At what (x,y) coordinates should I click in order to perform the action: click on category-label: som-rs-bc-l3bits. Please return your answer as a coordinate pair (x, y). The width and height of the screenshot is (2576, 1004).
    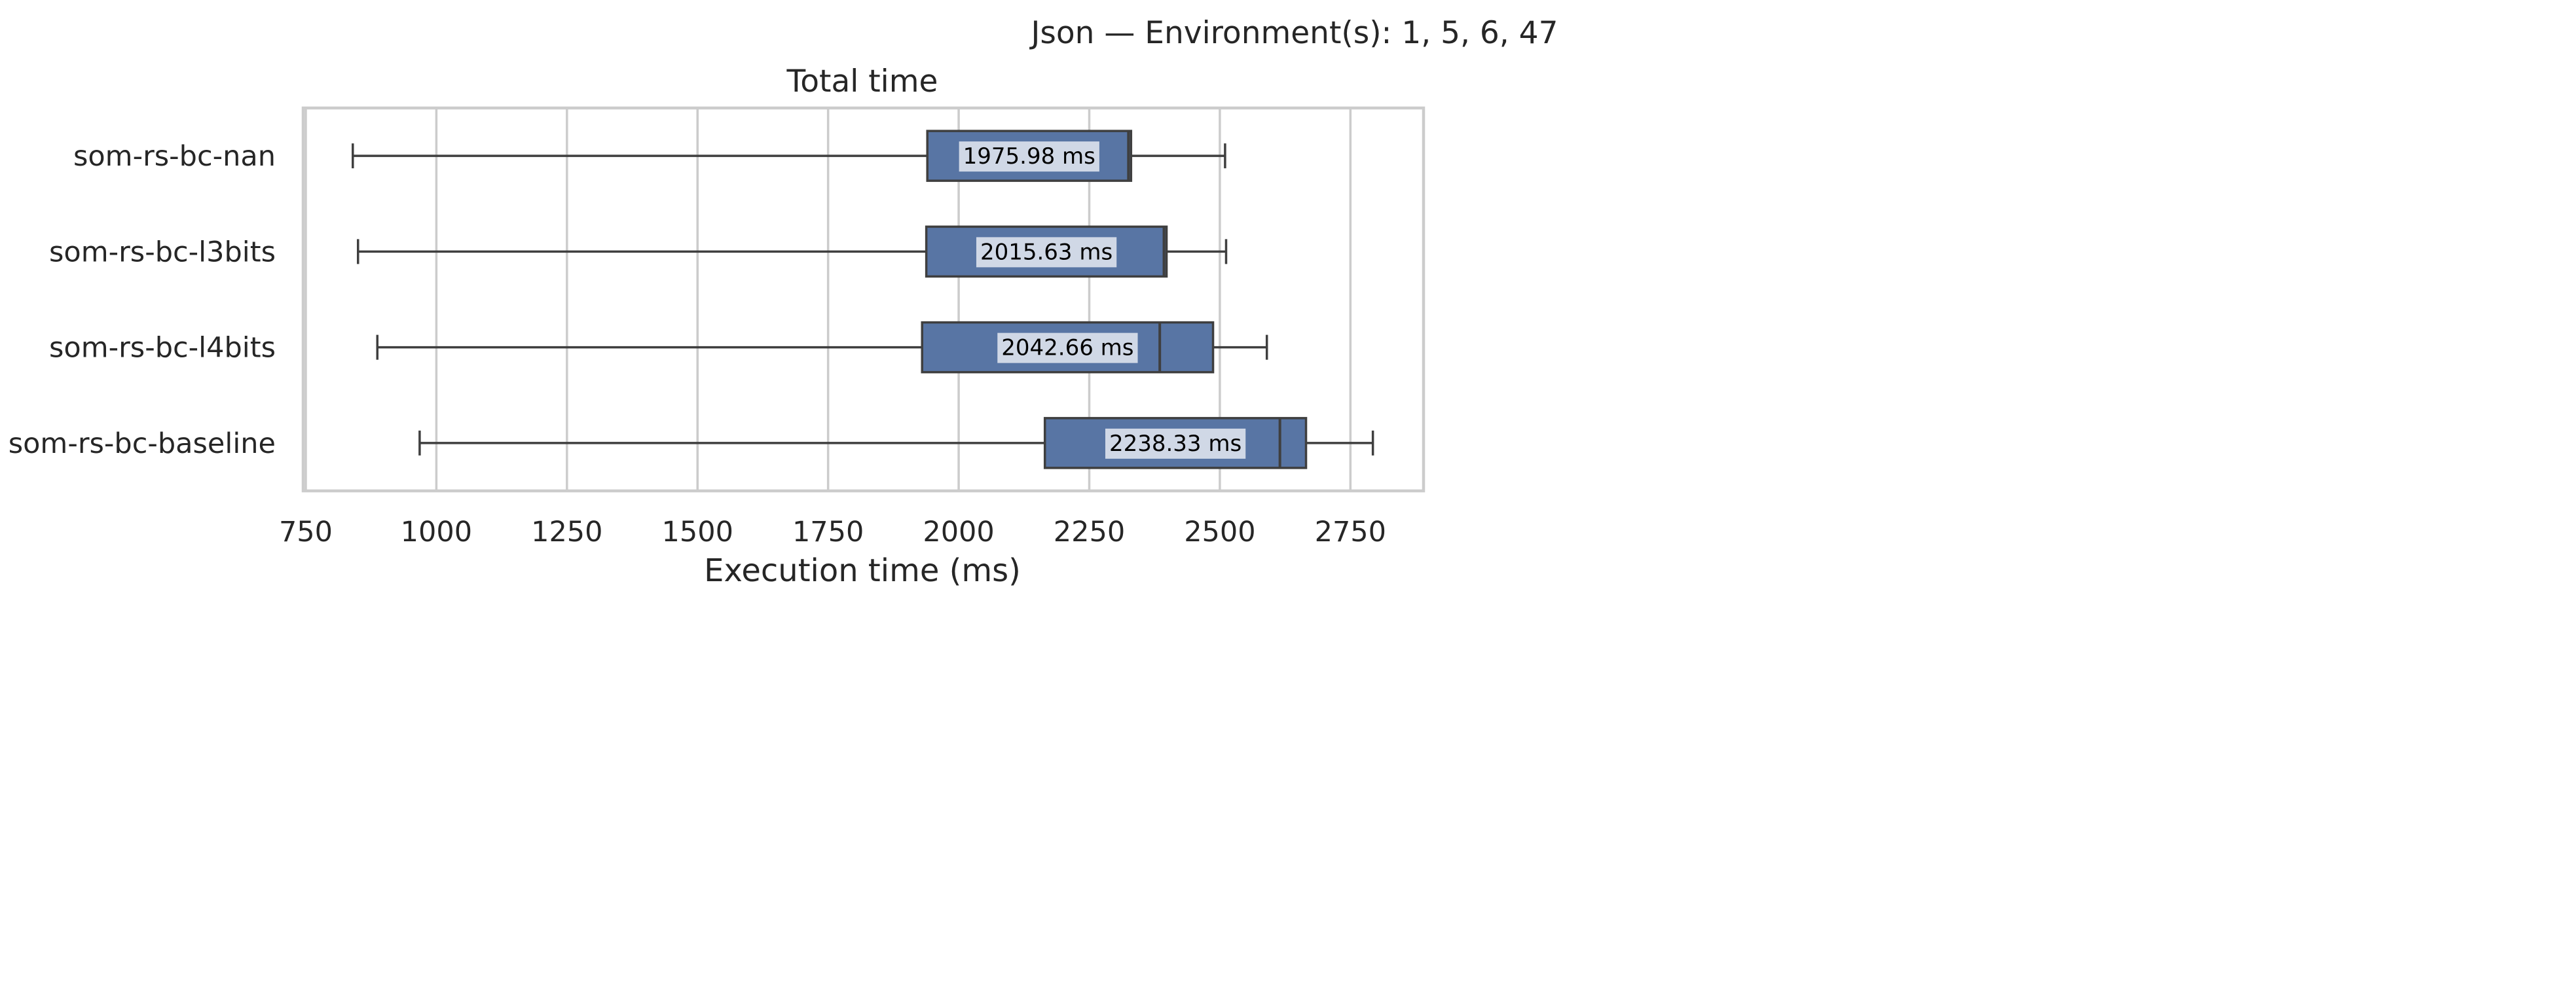
    Looking at the image, I should click on (162, 252).